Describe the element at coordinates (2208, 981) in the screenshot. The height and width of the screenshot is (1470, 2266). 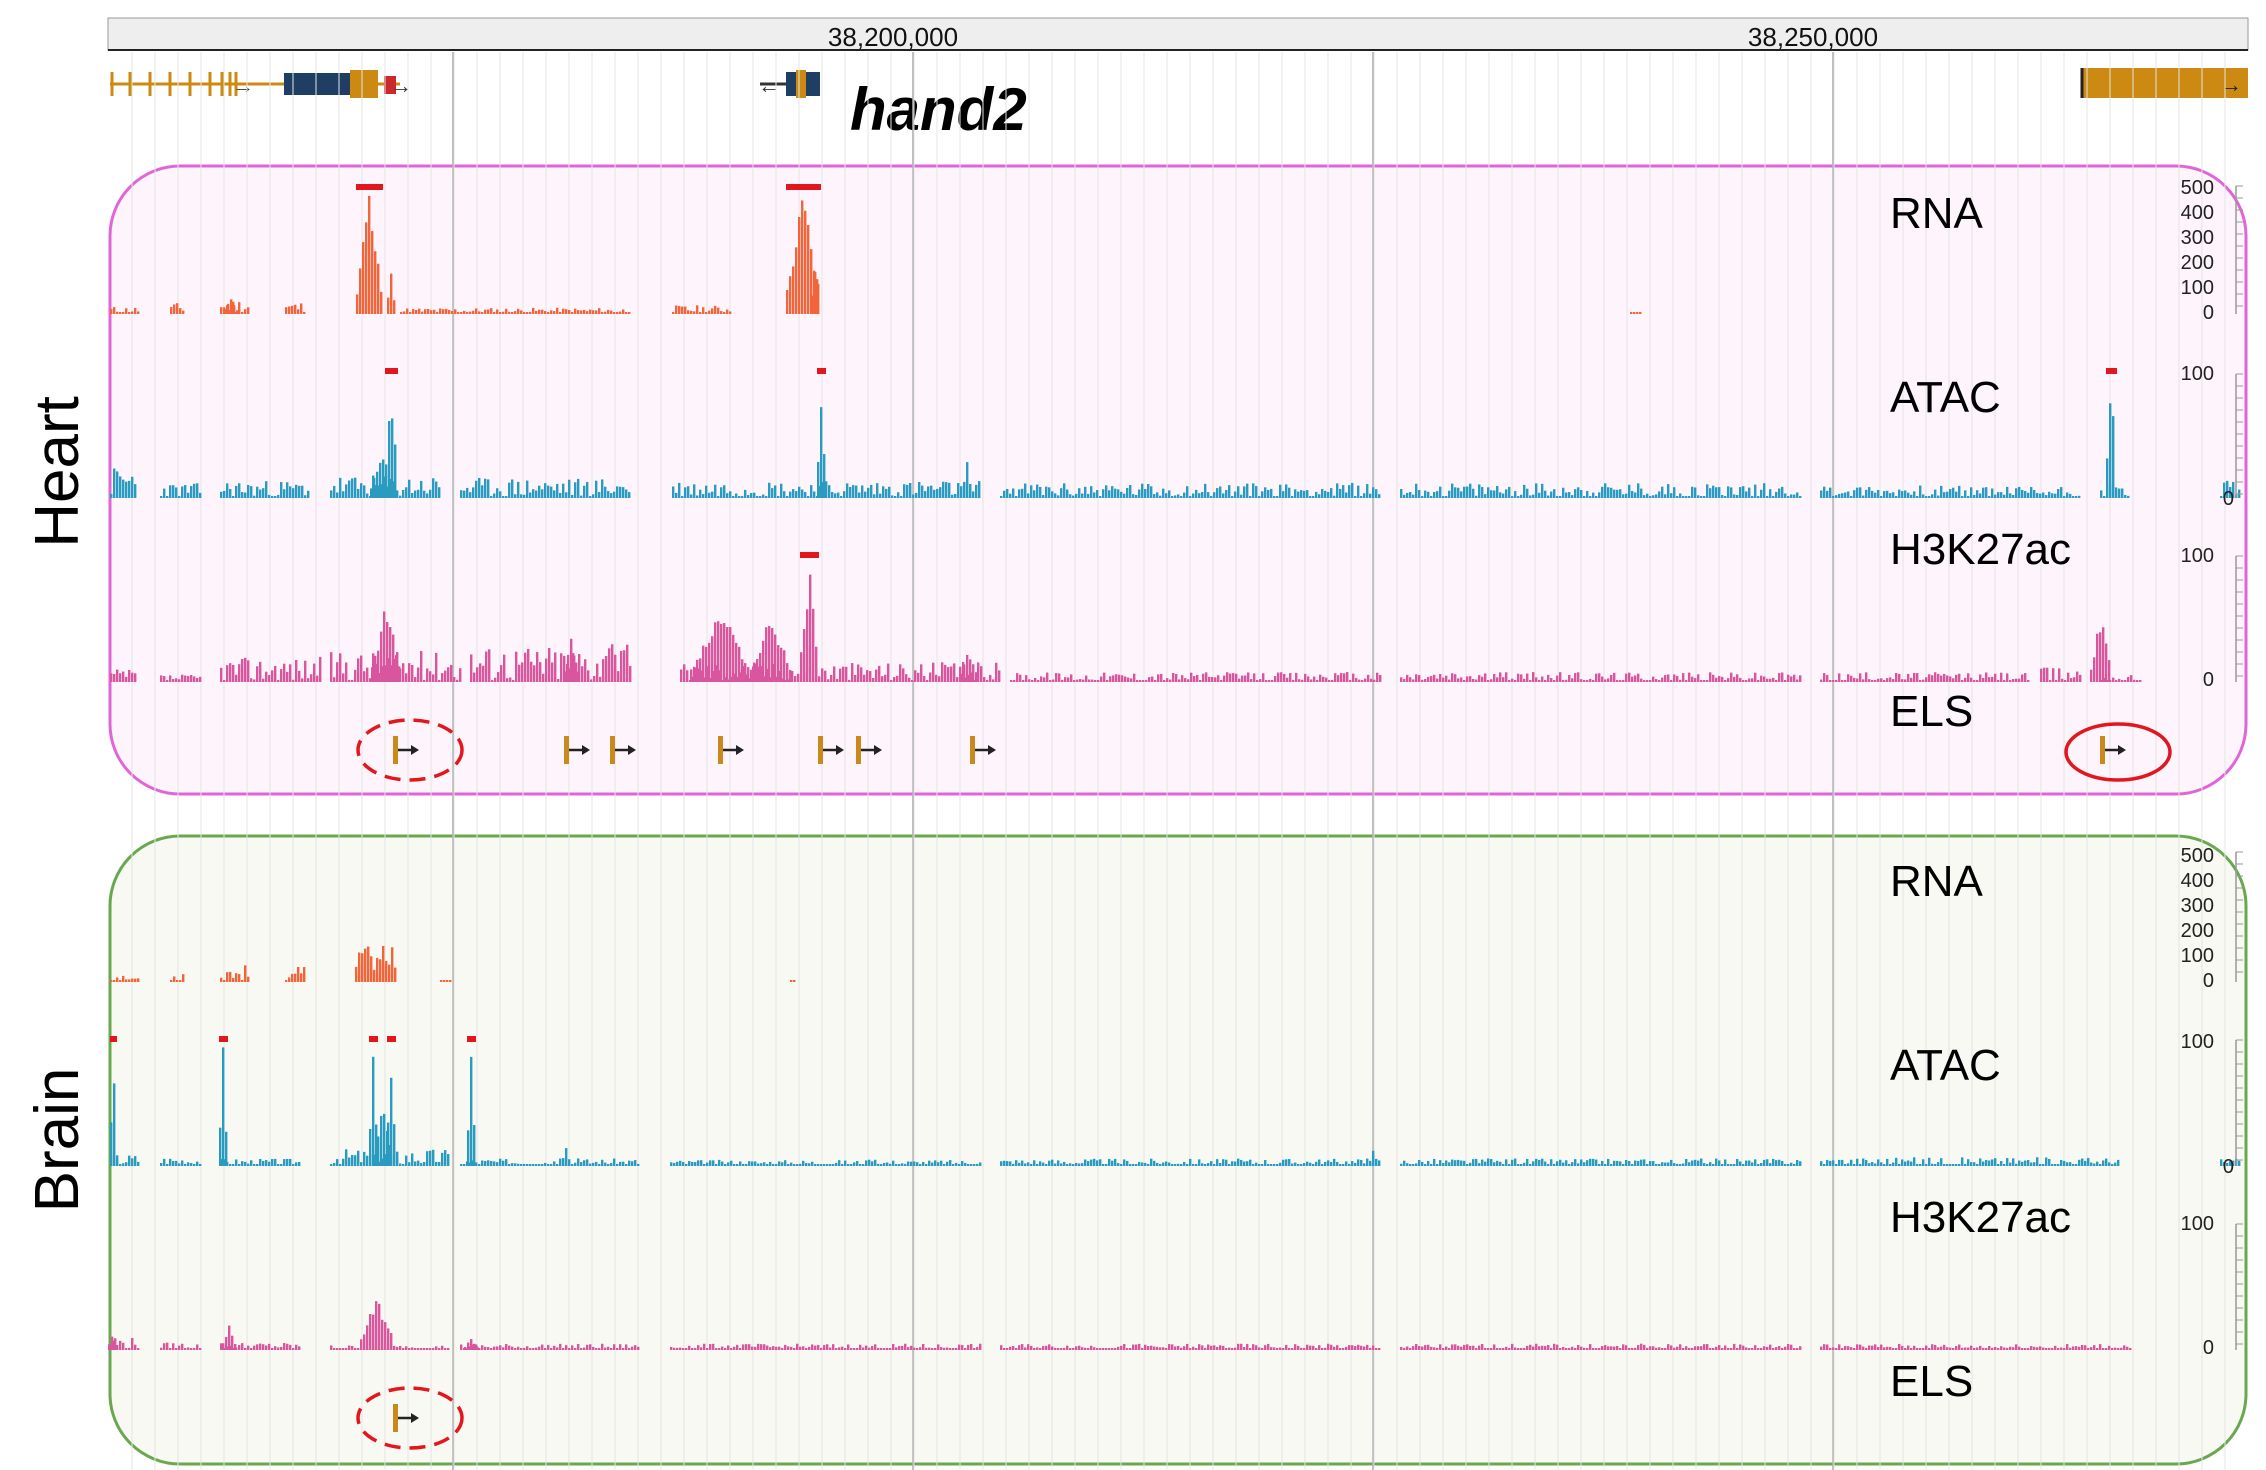
I see `scale-label: 0` at that location.